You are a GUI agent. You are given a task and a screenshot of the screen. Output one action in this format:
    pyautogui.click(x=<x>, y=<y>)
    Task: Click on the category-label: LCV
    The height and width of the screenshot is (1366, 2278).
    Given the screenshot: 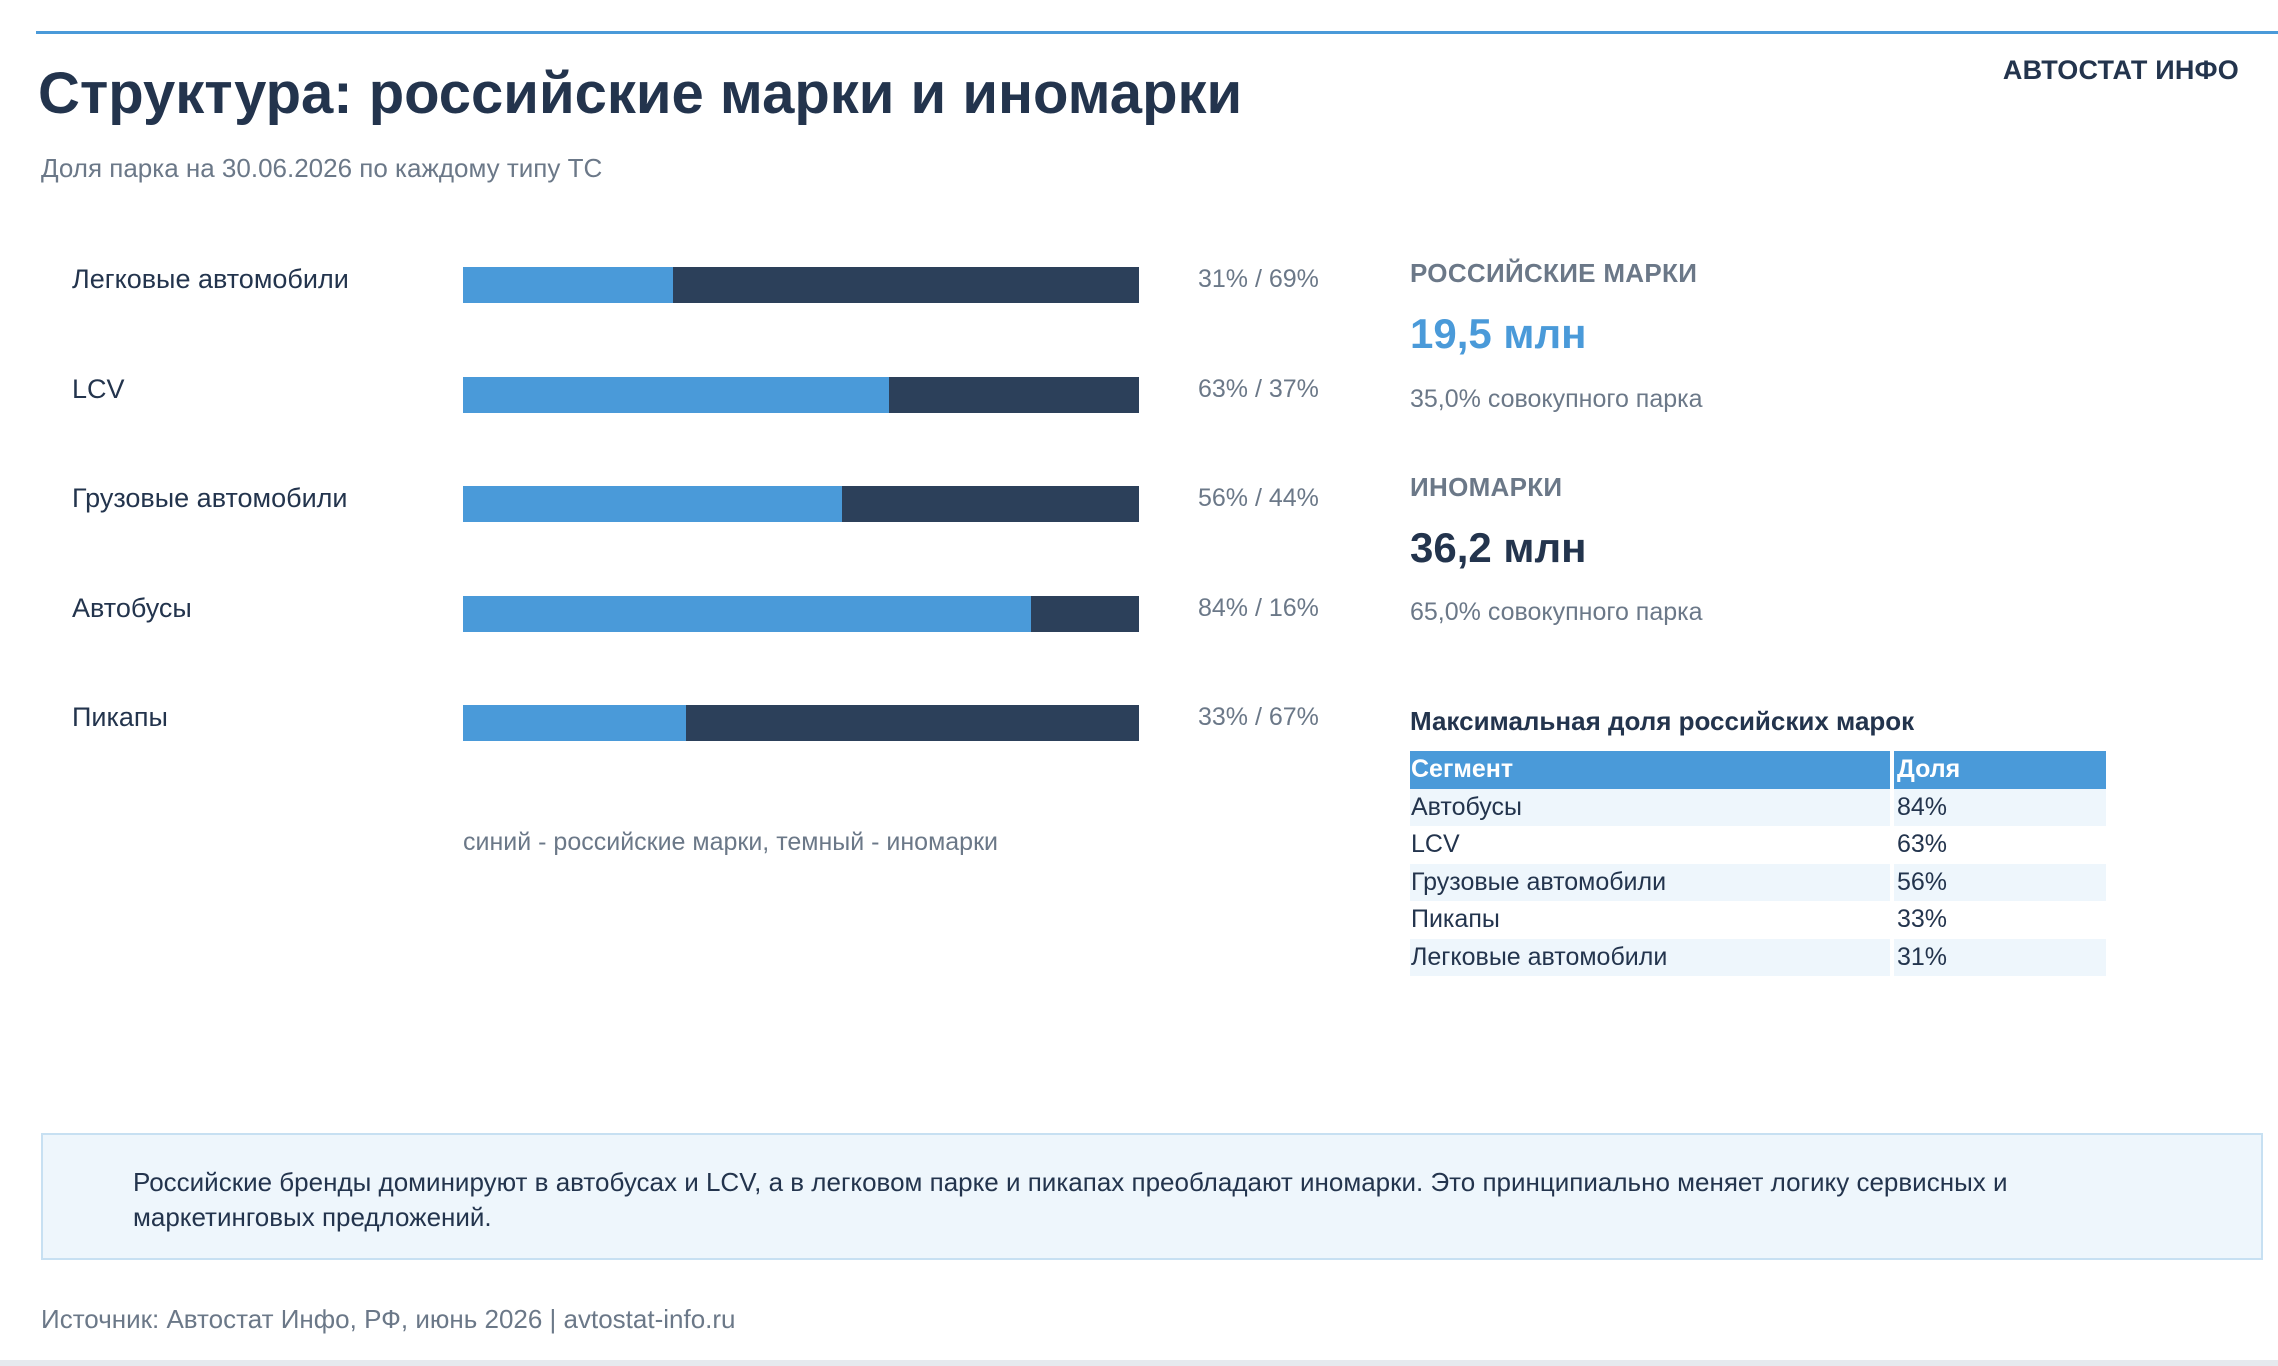 What is the action you would take?
    pyautogui.click(x=98, y=388)
    